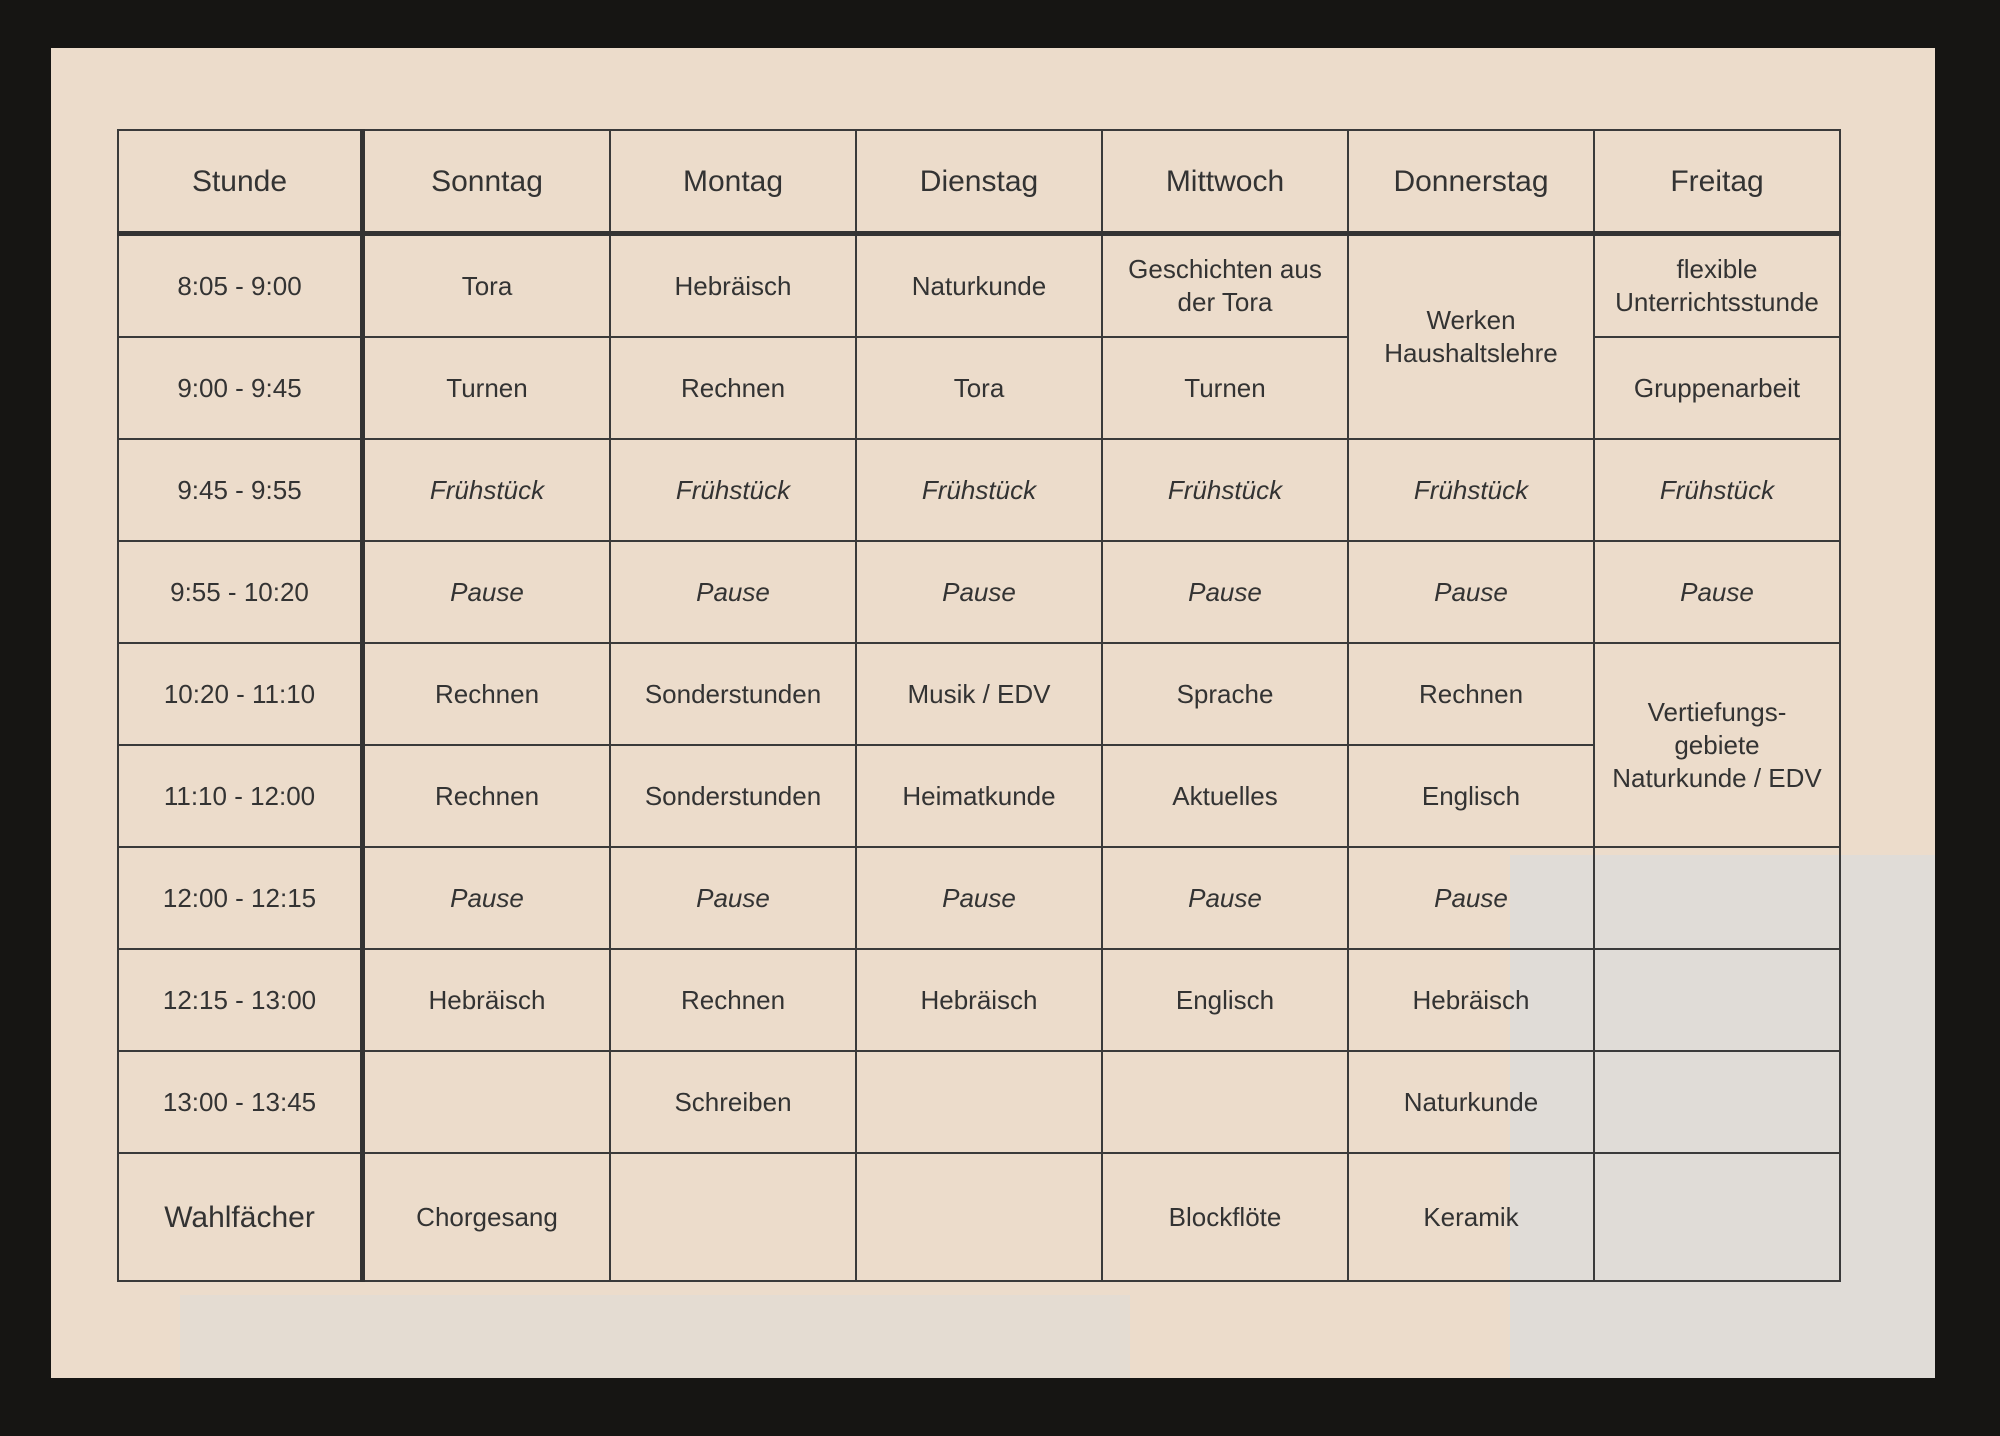  Describe the element at coordinates (733, 182) in the screenshot. I see `column-header: Montag` at that location.